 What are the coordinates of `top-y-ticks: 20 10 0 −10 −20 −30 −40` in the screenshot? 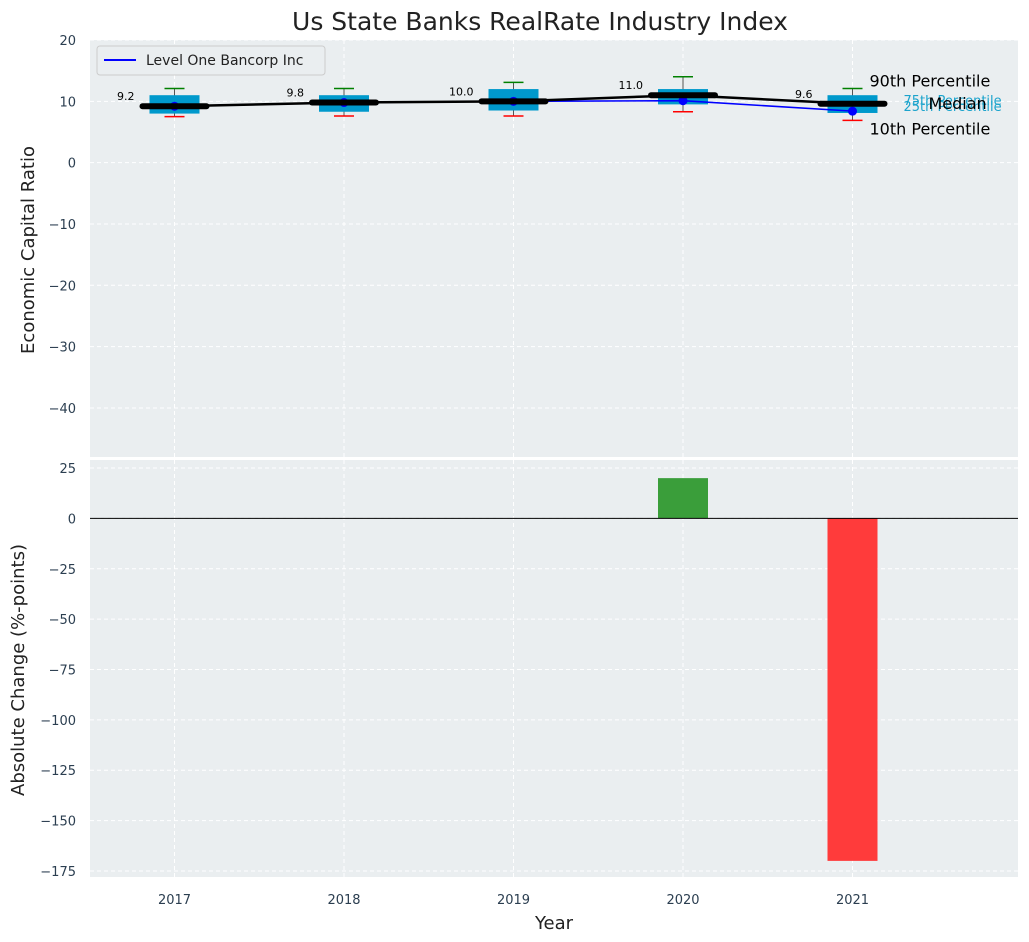 It's located at (62, 225).